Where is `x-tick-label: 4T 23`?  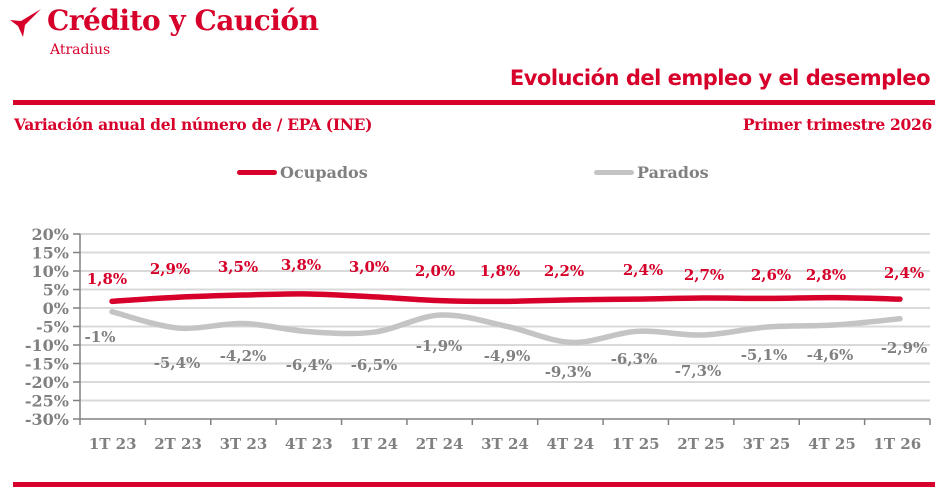 x-tick-label: 4T 23 is located at coordinates (309, 444).